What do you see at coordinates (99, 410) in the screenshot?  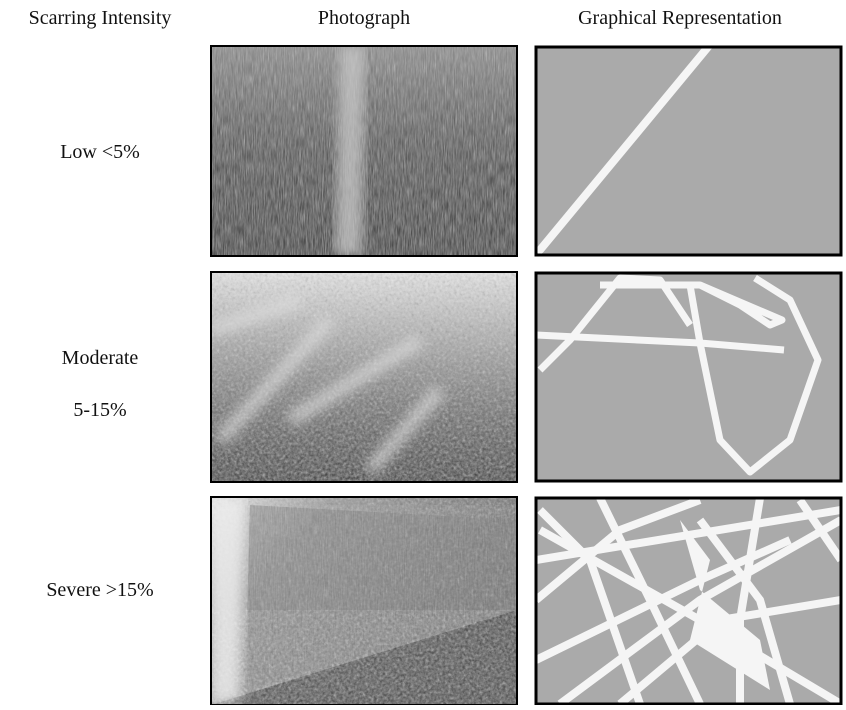 I see `row-label: 5-15%` at bounding box center [99, 410].